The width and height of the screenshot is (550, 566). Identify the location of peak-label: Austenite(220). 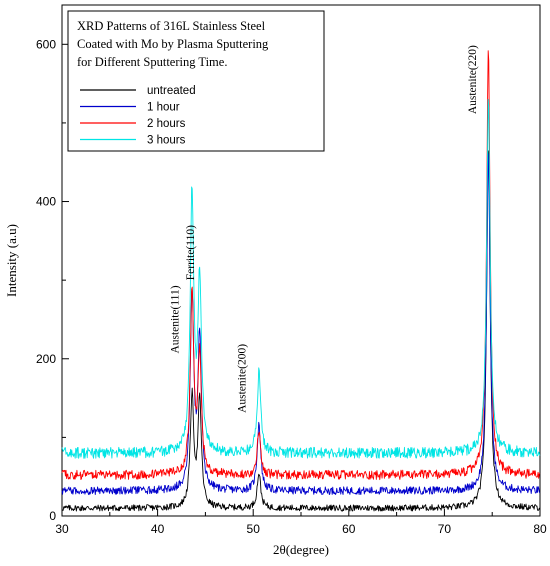
(473, 79).